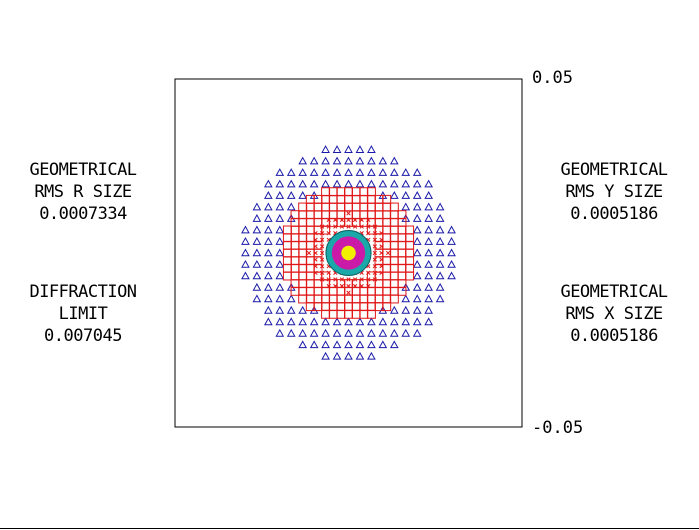  What do you see at coordinates (83, 192) in the screenshot?
I see `rms-r-label-line2: RMS R SIZE` at bounding box center [83, 192].